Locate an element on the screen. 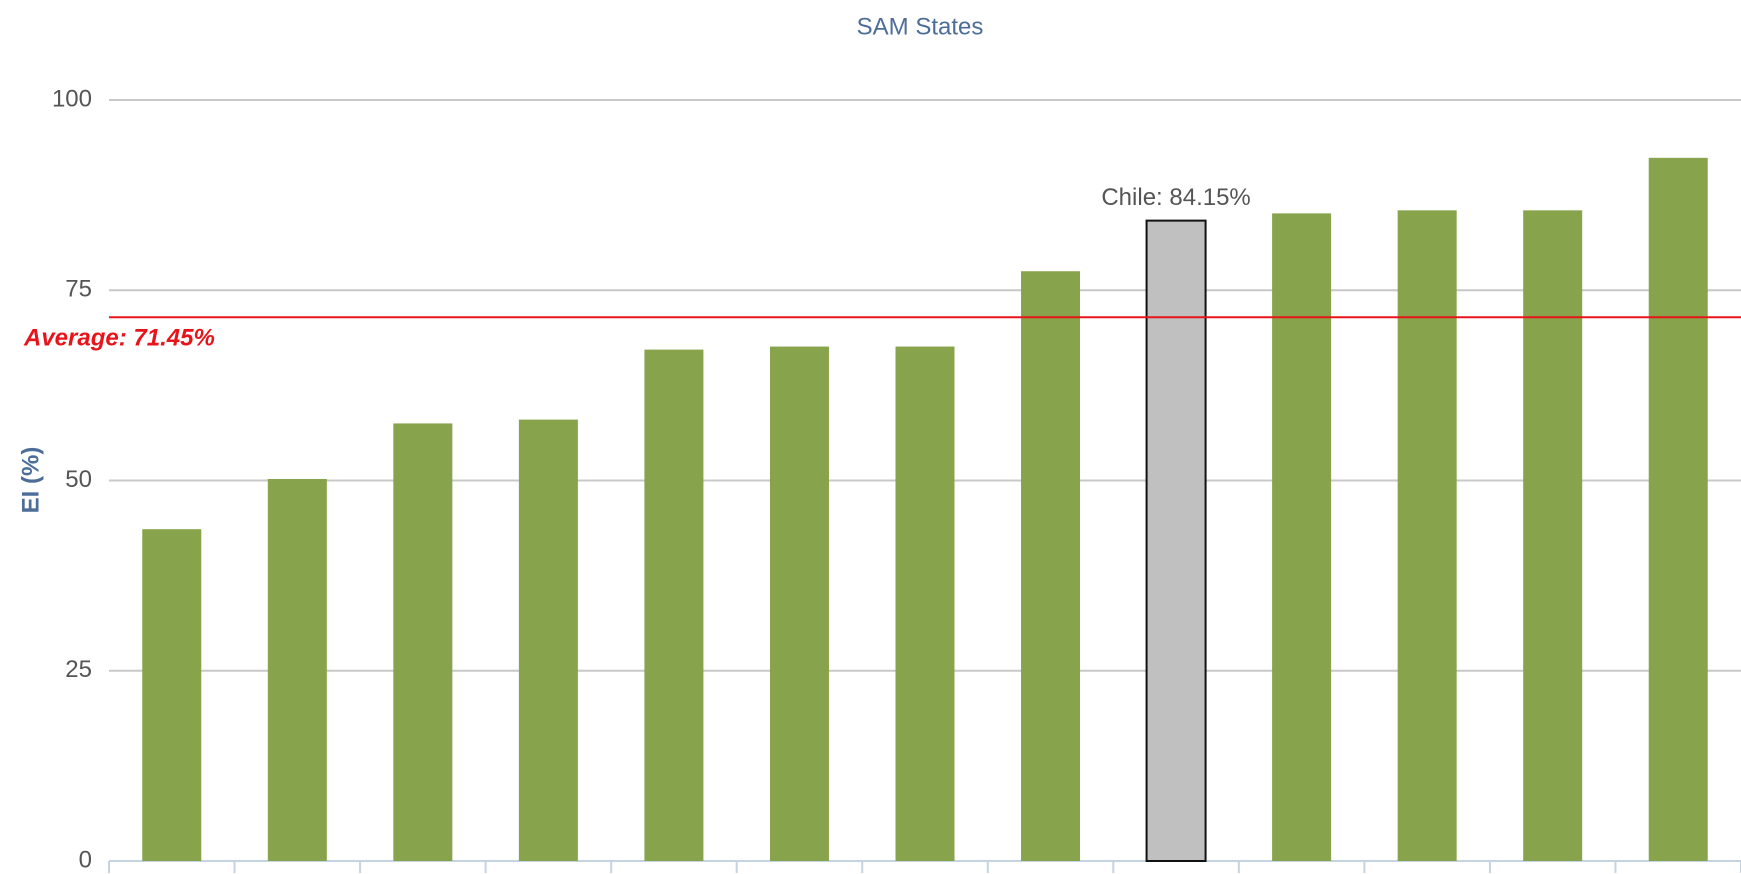 Image resolution: width=1741 pixels, height=874 pixels. y-tick-label: 25 is located at coordinates (78, 669).